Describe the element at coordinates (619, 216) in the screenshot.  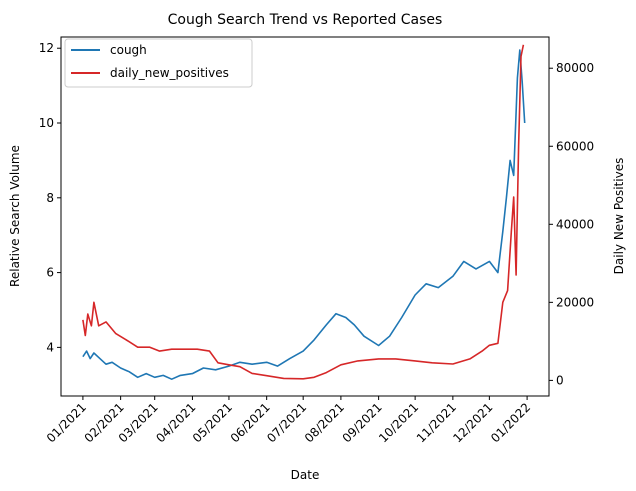
I see `y-right-axis-label: Daily New Positives` at that location.